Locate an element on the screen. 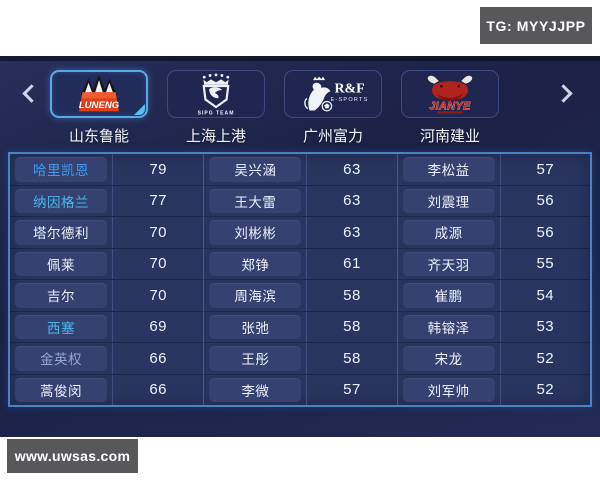 This screenshot has height=480, width=600. player-name-cell: 王彤 is located at coordinates (256, 358).